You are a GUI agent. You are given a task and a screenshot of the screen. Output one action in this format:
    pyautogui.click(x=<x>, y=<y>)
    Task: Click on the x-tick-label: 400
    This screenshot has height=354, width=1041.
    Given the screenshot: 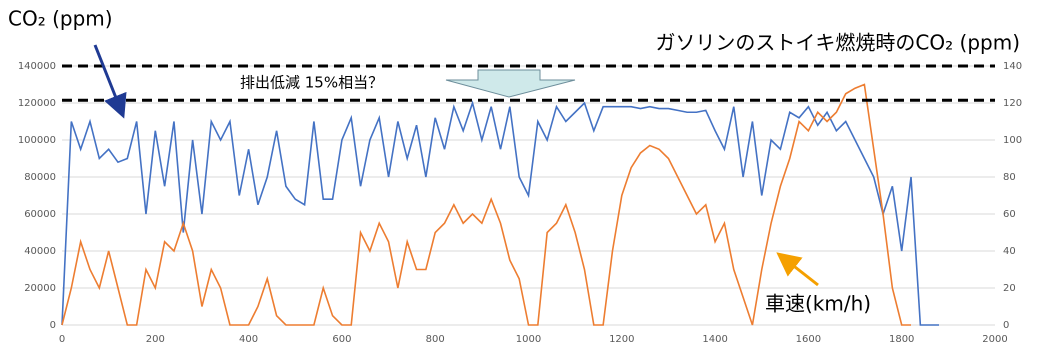 What is the action you would take?
    pyautogui.click(x=248, y=339)
    